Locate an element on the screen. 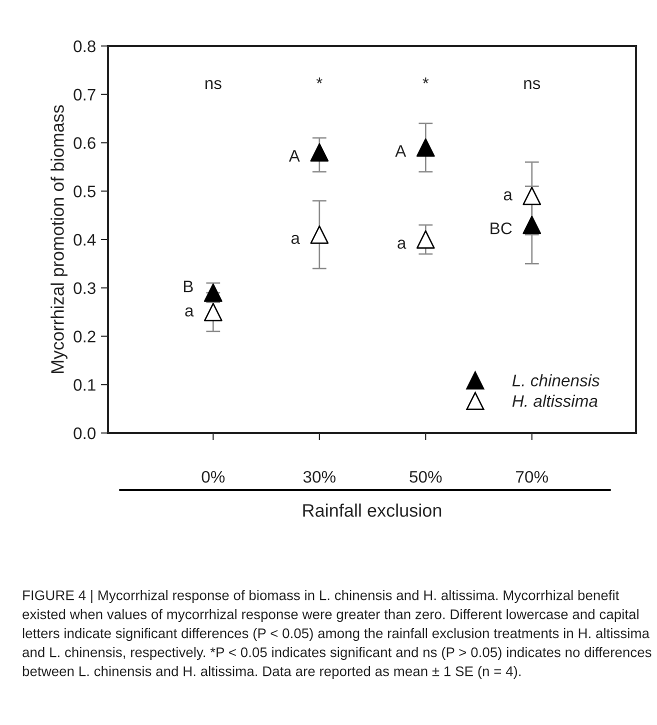  x-tick-label: 70% is located at coordinates (532, 476).